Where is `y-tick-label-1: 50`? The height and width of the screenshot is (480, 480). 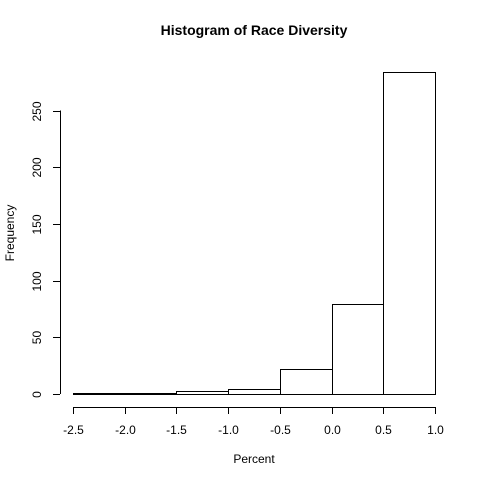
y-tick-label-1: 50 is located at coordinates (37, 338).